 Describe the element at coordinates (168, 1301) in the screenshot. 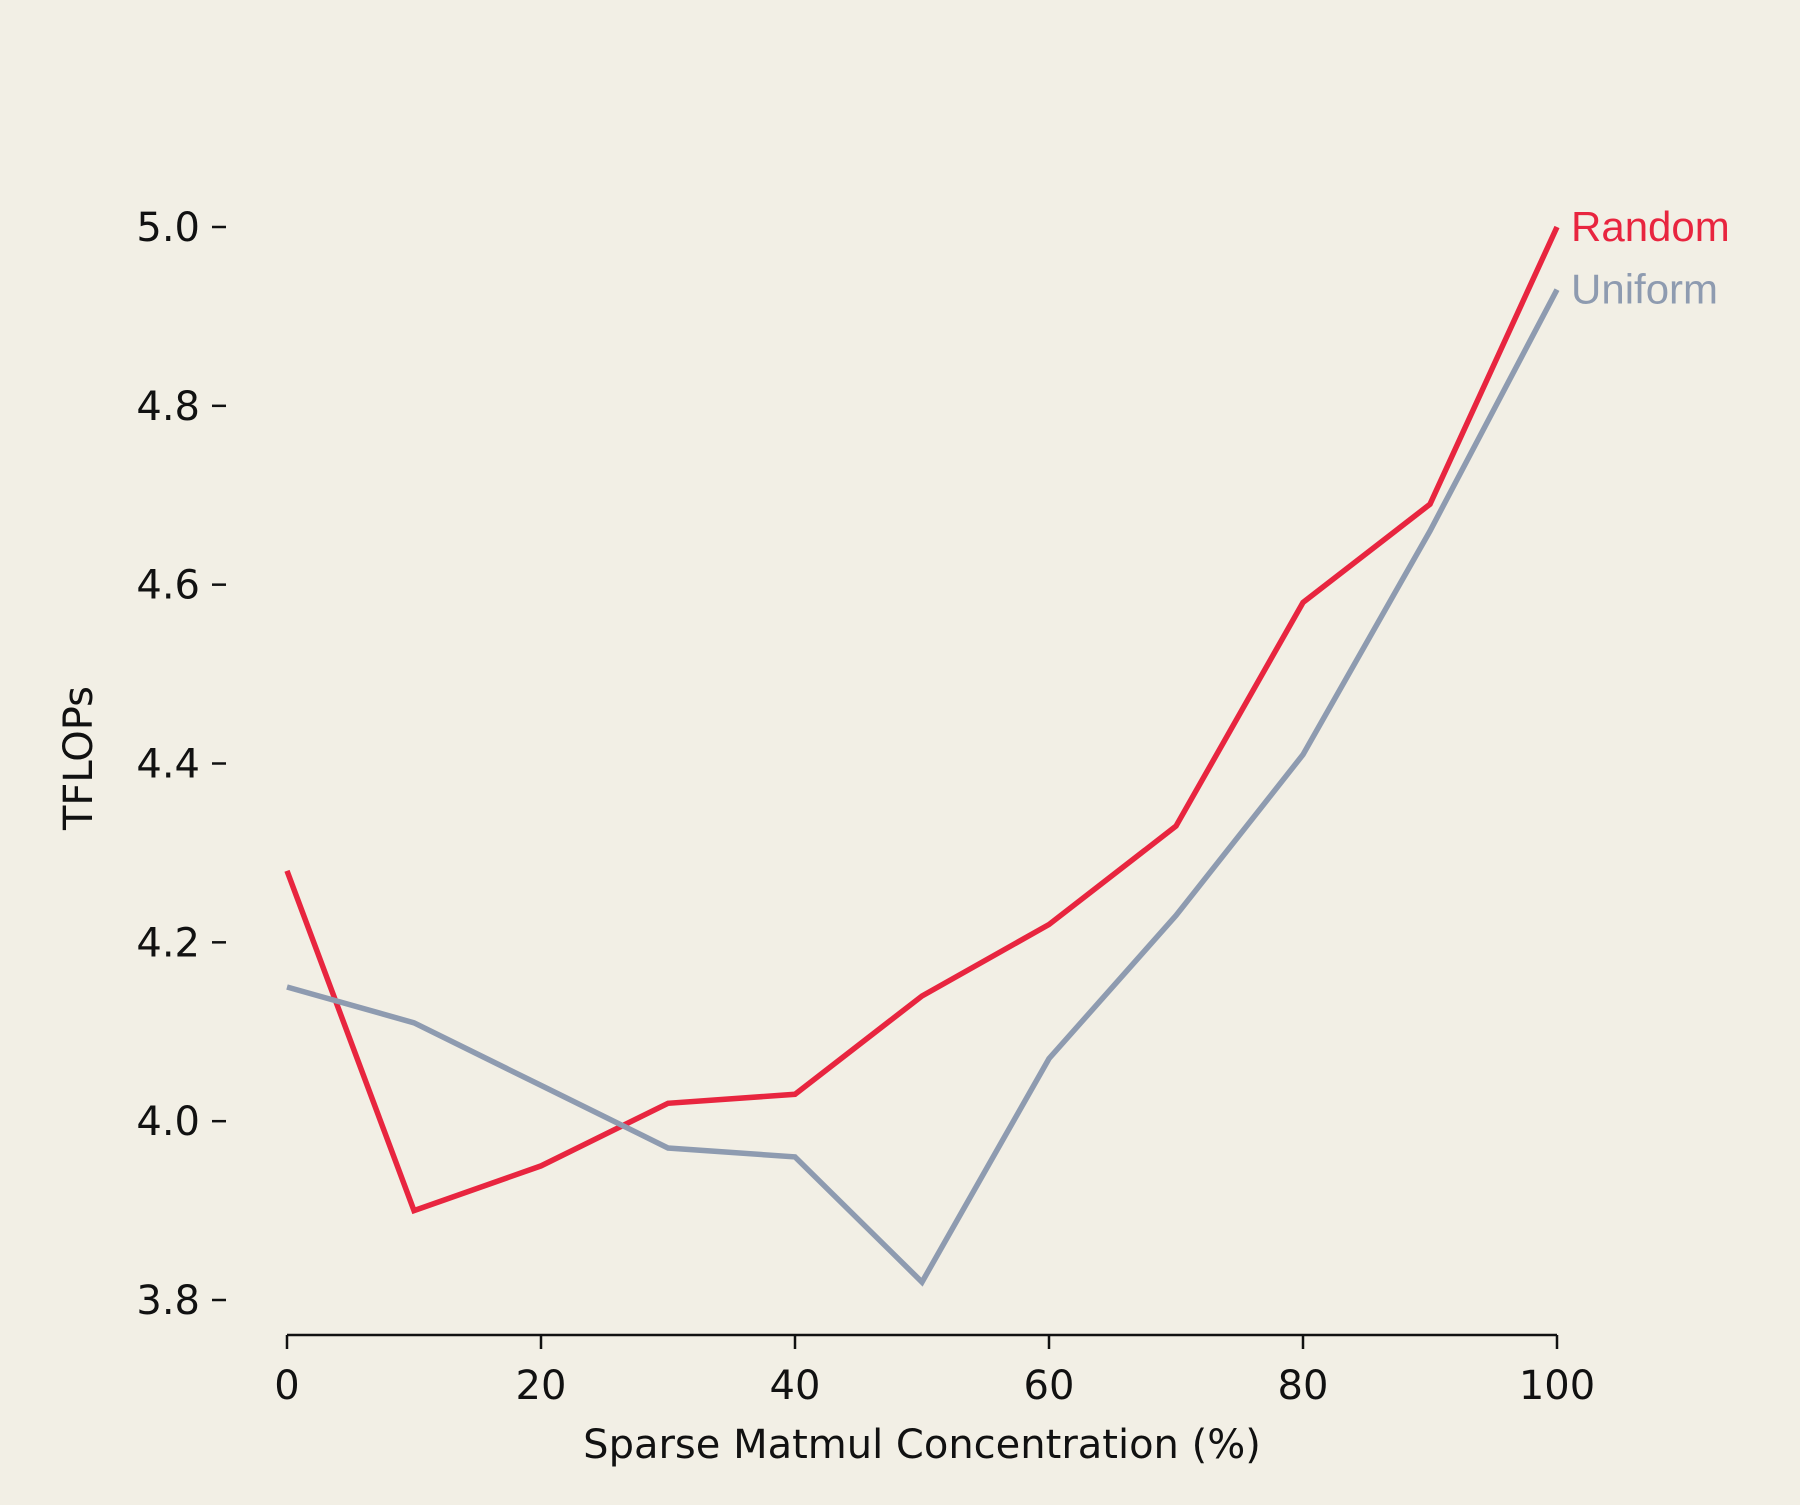

I see `y-tick-label: 3.8` at that location.